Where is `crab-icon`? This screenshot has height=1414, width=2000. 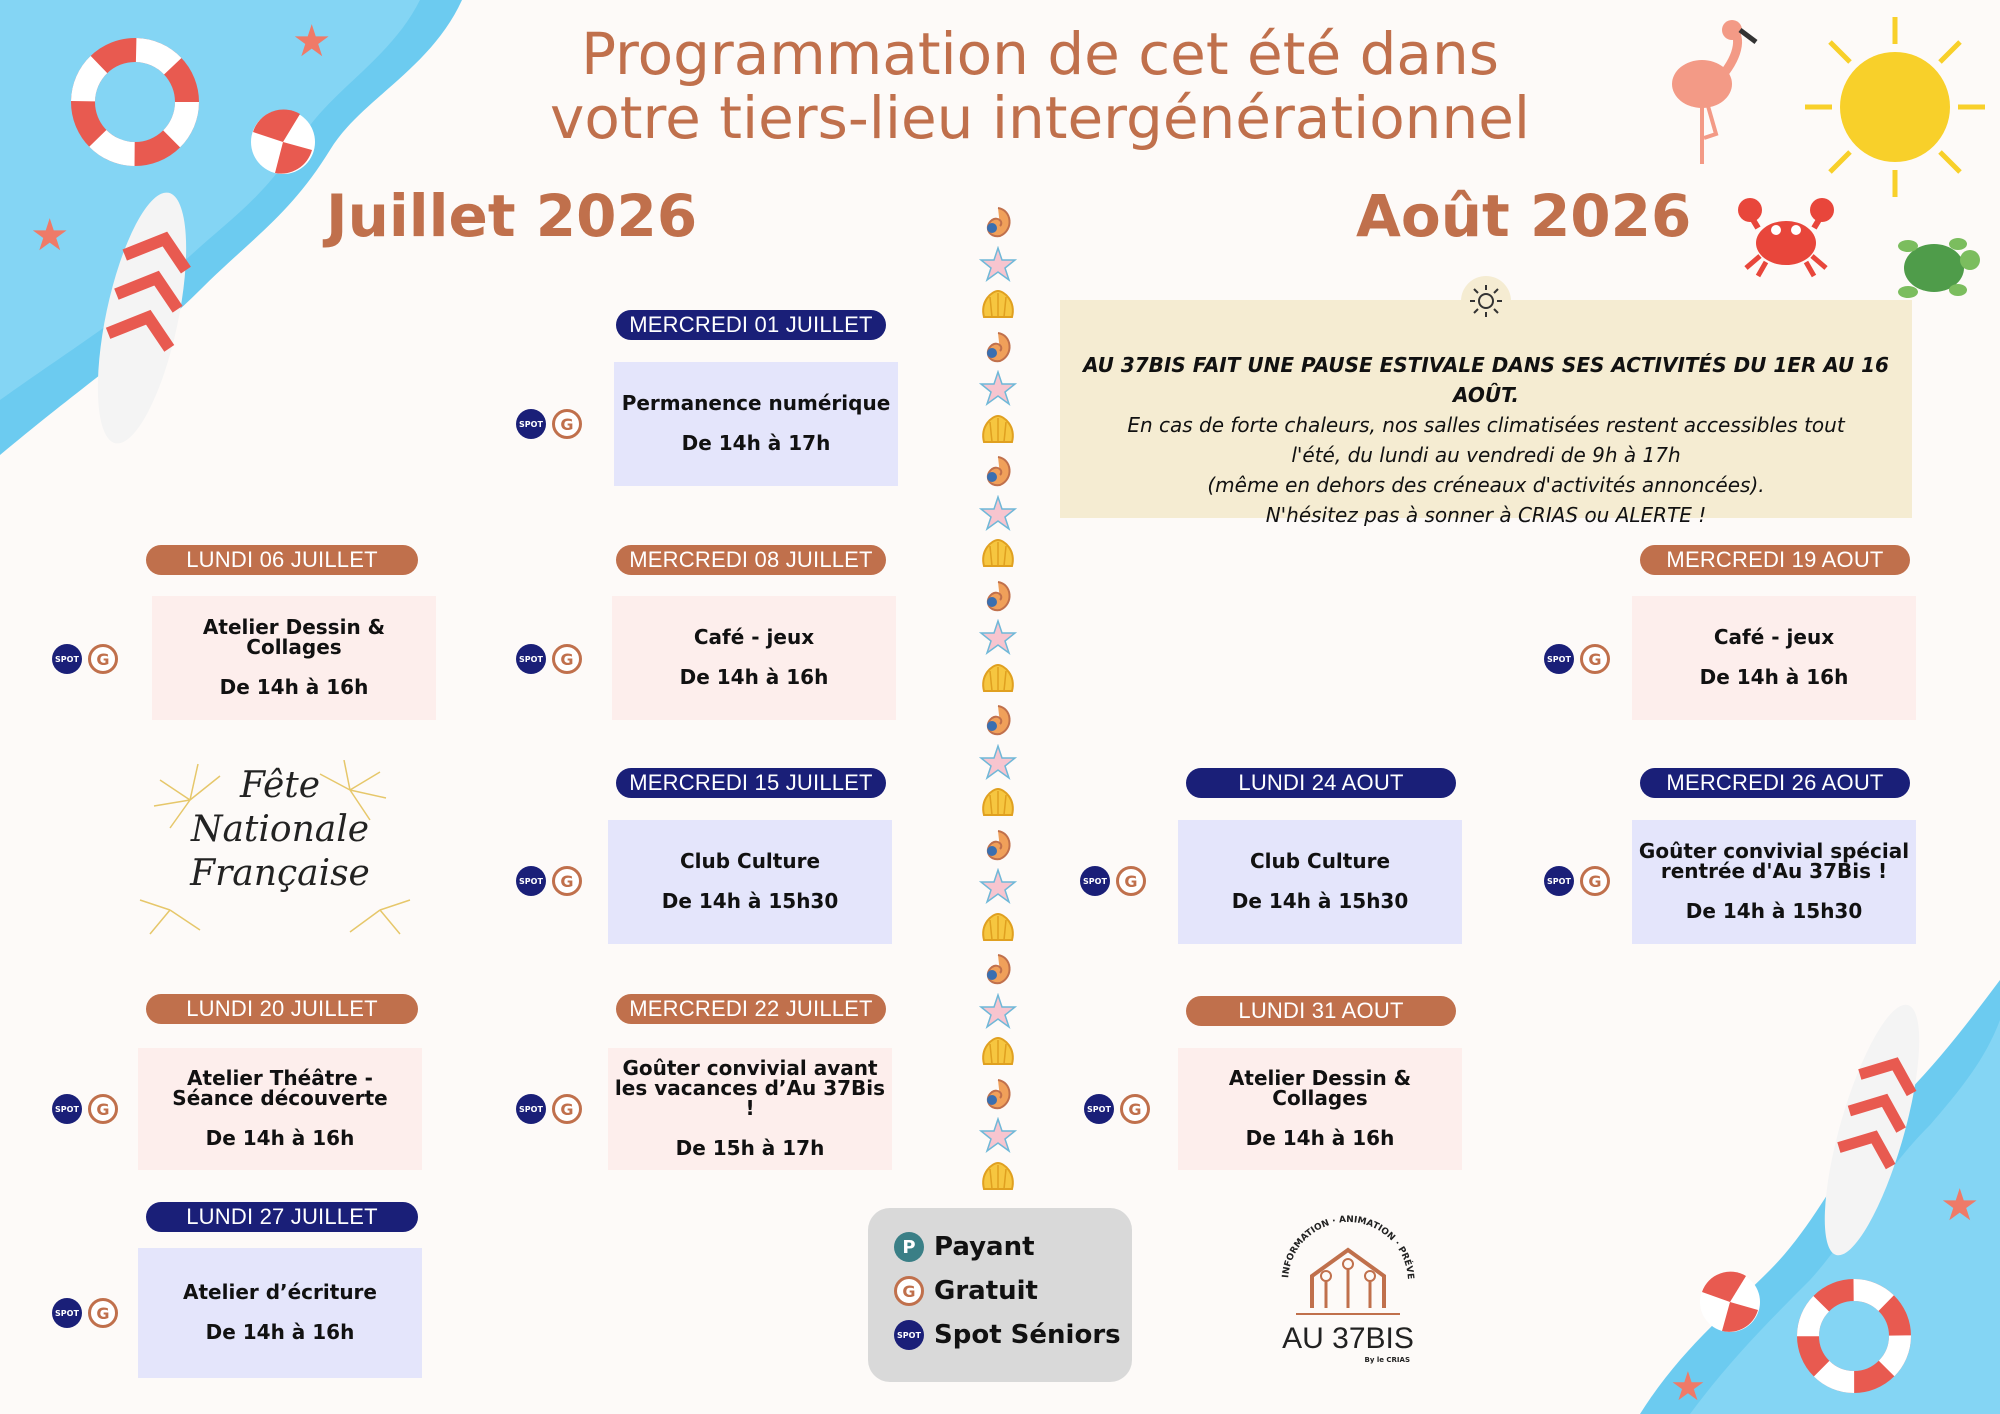
crab-icon is located at coordinates (1786, 238).